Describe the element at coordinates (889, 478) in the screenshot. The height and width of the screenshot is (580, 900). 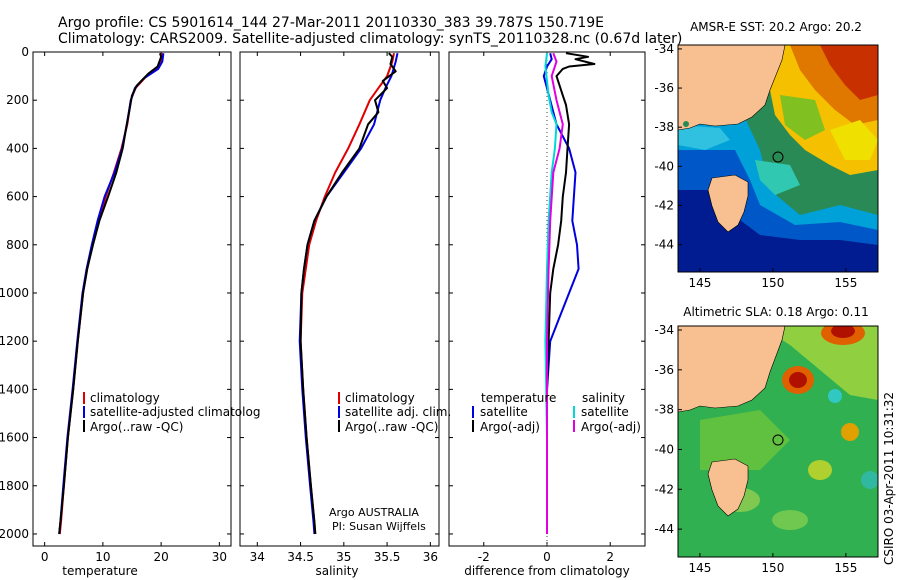
I see `csiro-timestamp: CSIRO 03-Apr-2011 10:31:32` at that location.